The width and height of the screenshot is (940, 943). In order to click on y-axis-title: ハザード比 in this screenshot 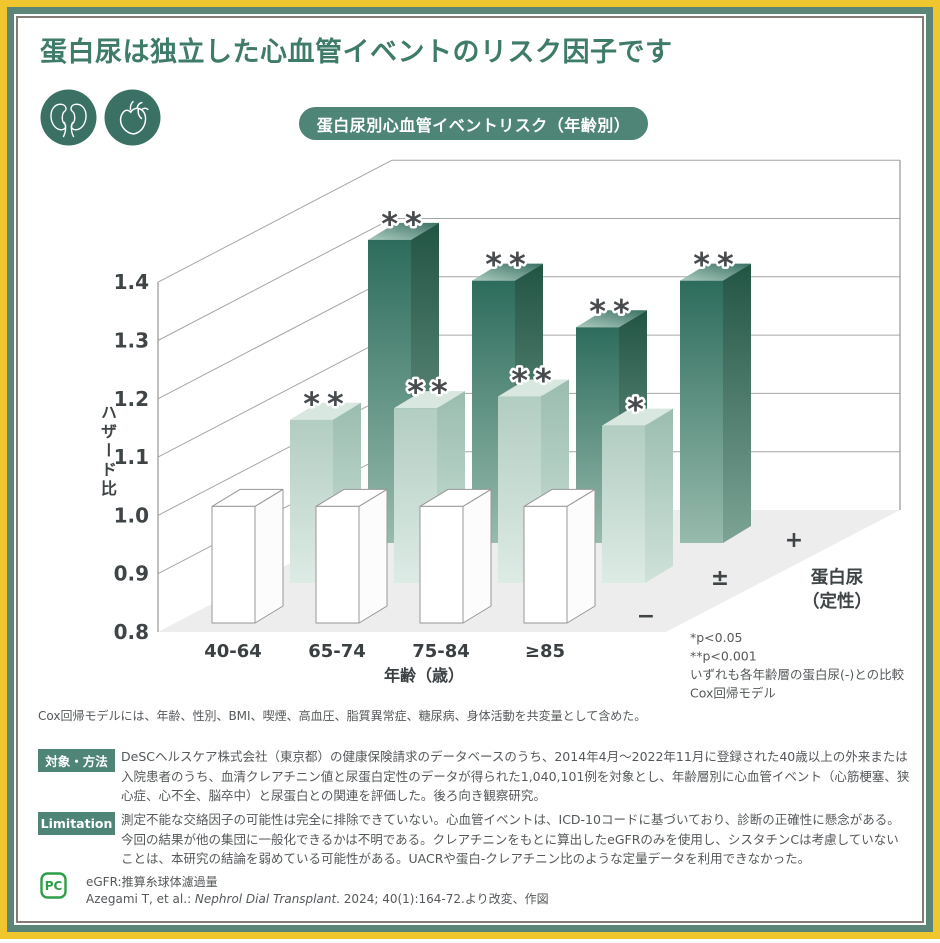, I will do `click(107, 451)`.